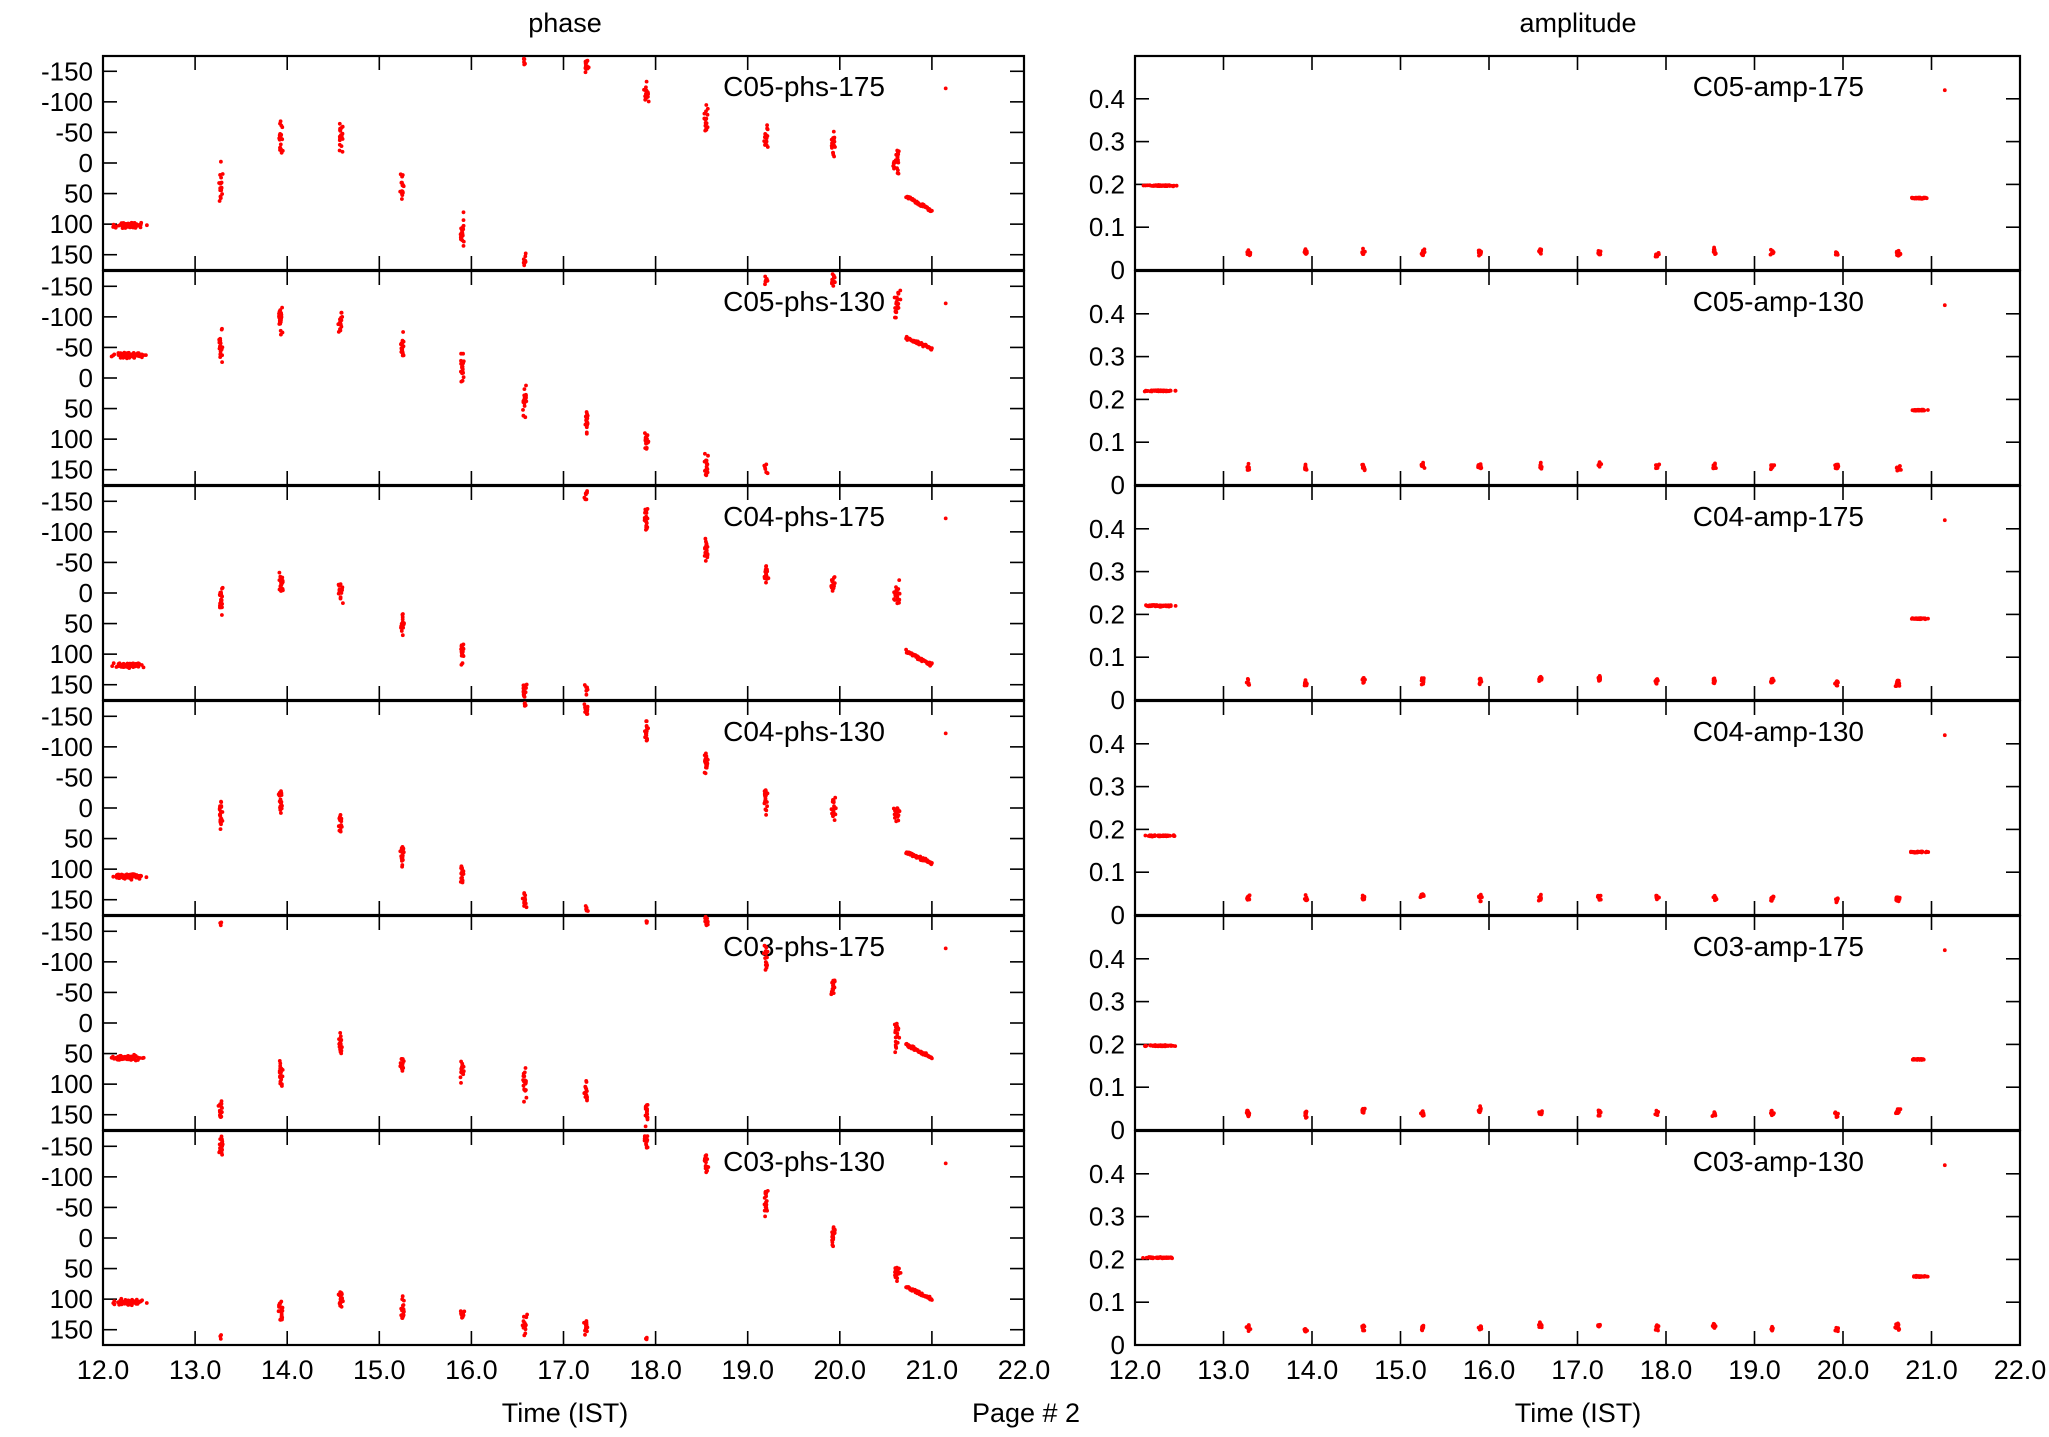 The height and width of the screenshot is (1437, 2049). Describe the element at coordinates (1555, 814) in the screenshot. I see `panel-c04-amp-130: 0 0.1 0.2 0.3 0.4 C04-amp-130` at that location.